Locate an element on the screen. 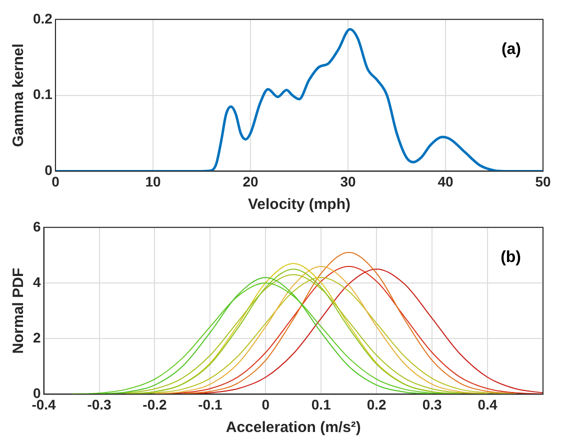 This screenshot has height=447, width=563. x-axis-title: Acceleration (m/s²) is located at coordinates (293, 427).